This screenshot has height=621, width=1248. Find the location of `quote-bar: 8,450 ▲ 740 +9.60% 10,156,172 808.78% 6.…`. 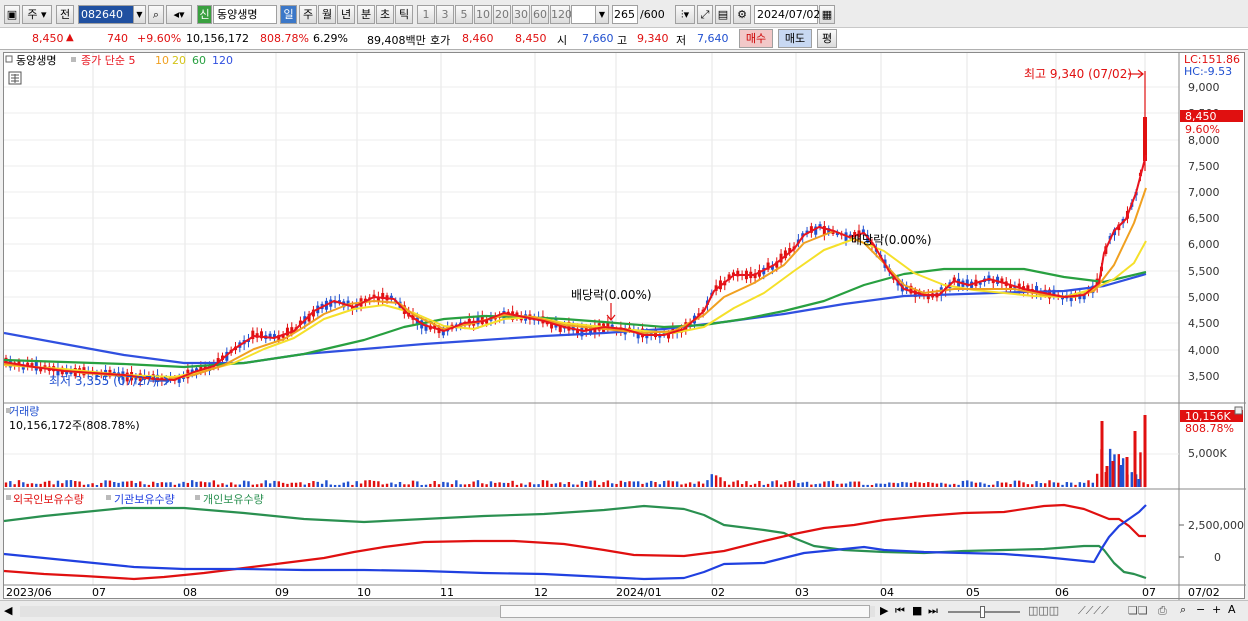

quote-bar: 8,450 ▲ 740 +9.60% 10,156,172 808.78% 6.… is located at coordinates (624, 39).